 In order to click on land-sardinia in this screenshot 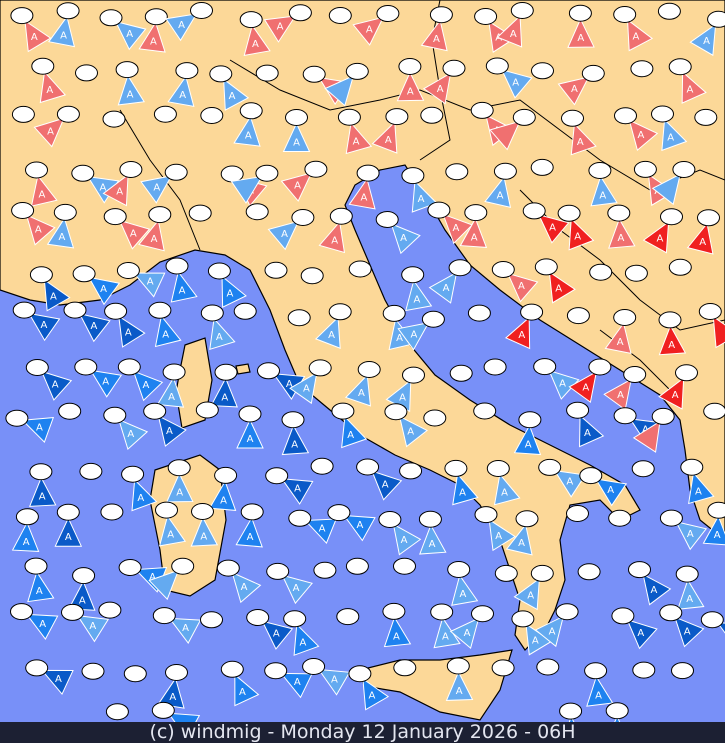, I will do `click(188, 525)`.